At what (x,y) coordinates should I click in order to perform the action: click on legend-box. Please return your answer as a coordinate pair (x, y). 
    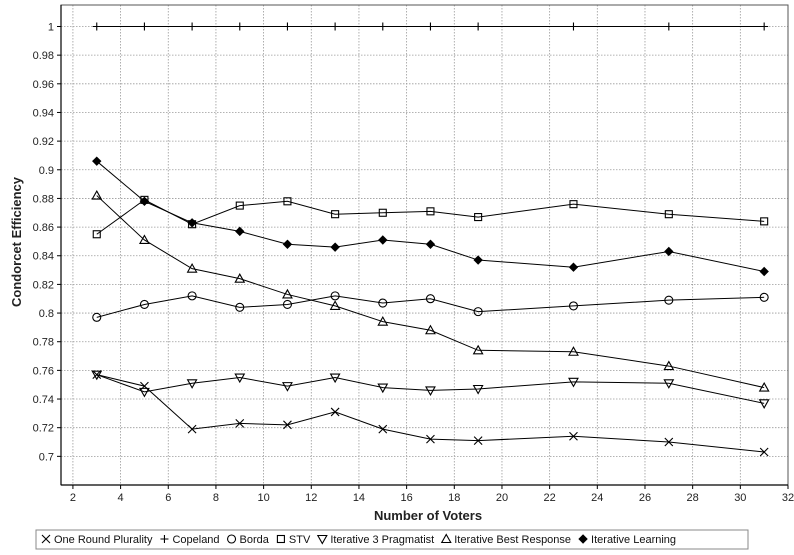
    Looking at the image, I should click on (392, 539).